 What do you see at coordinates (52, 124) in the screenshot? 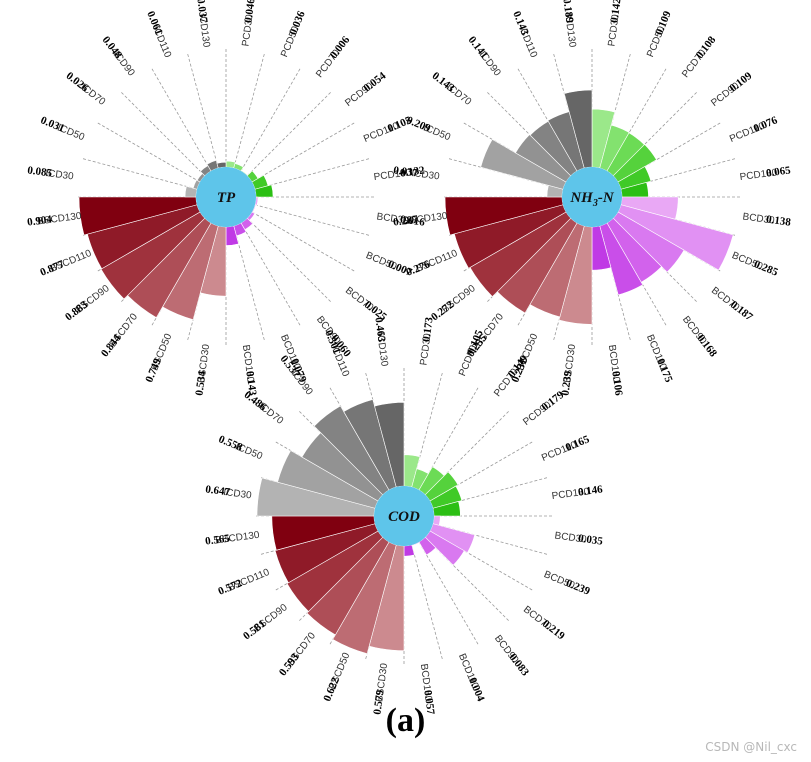
I see `value-label: 0.031` at bounding box center [52, 124].